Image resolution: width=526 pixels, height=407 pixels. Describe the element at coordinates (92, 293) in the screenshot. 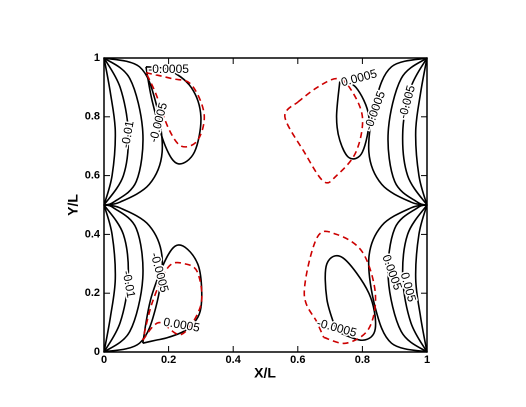

I see `y-tick-label: 0.2` at that location.